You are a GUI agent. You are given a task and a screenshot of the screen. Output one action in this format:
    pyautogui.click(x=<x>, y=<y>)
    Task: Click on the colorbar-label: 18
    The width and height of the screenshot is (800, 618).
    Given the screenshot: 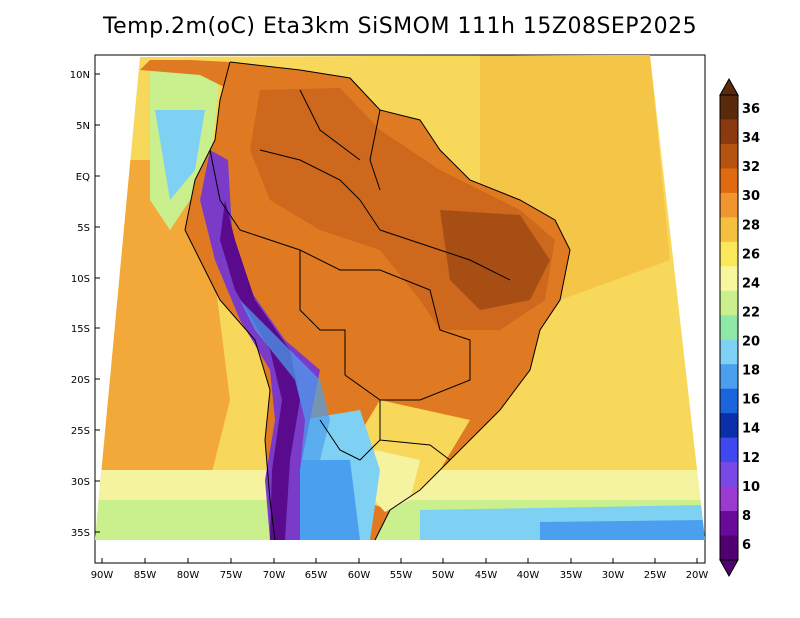 What is the action you would take?
    pyautogui.click(x=751, y=371)
    